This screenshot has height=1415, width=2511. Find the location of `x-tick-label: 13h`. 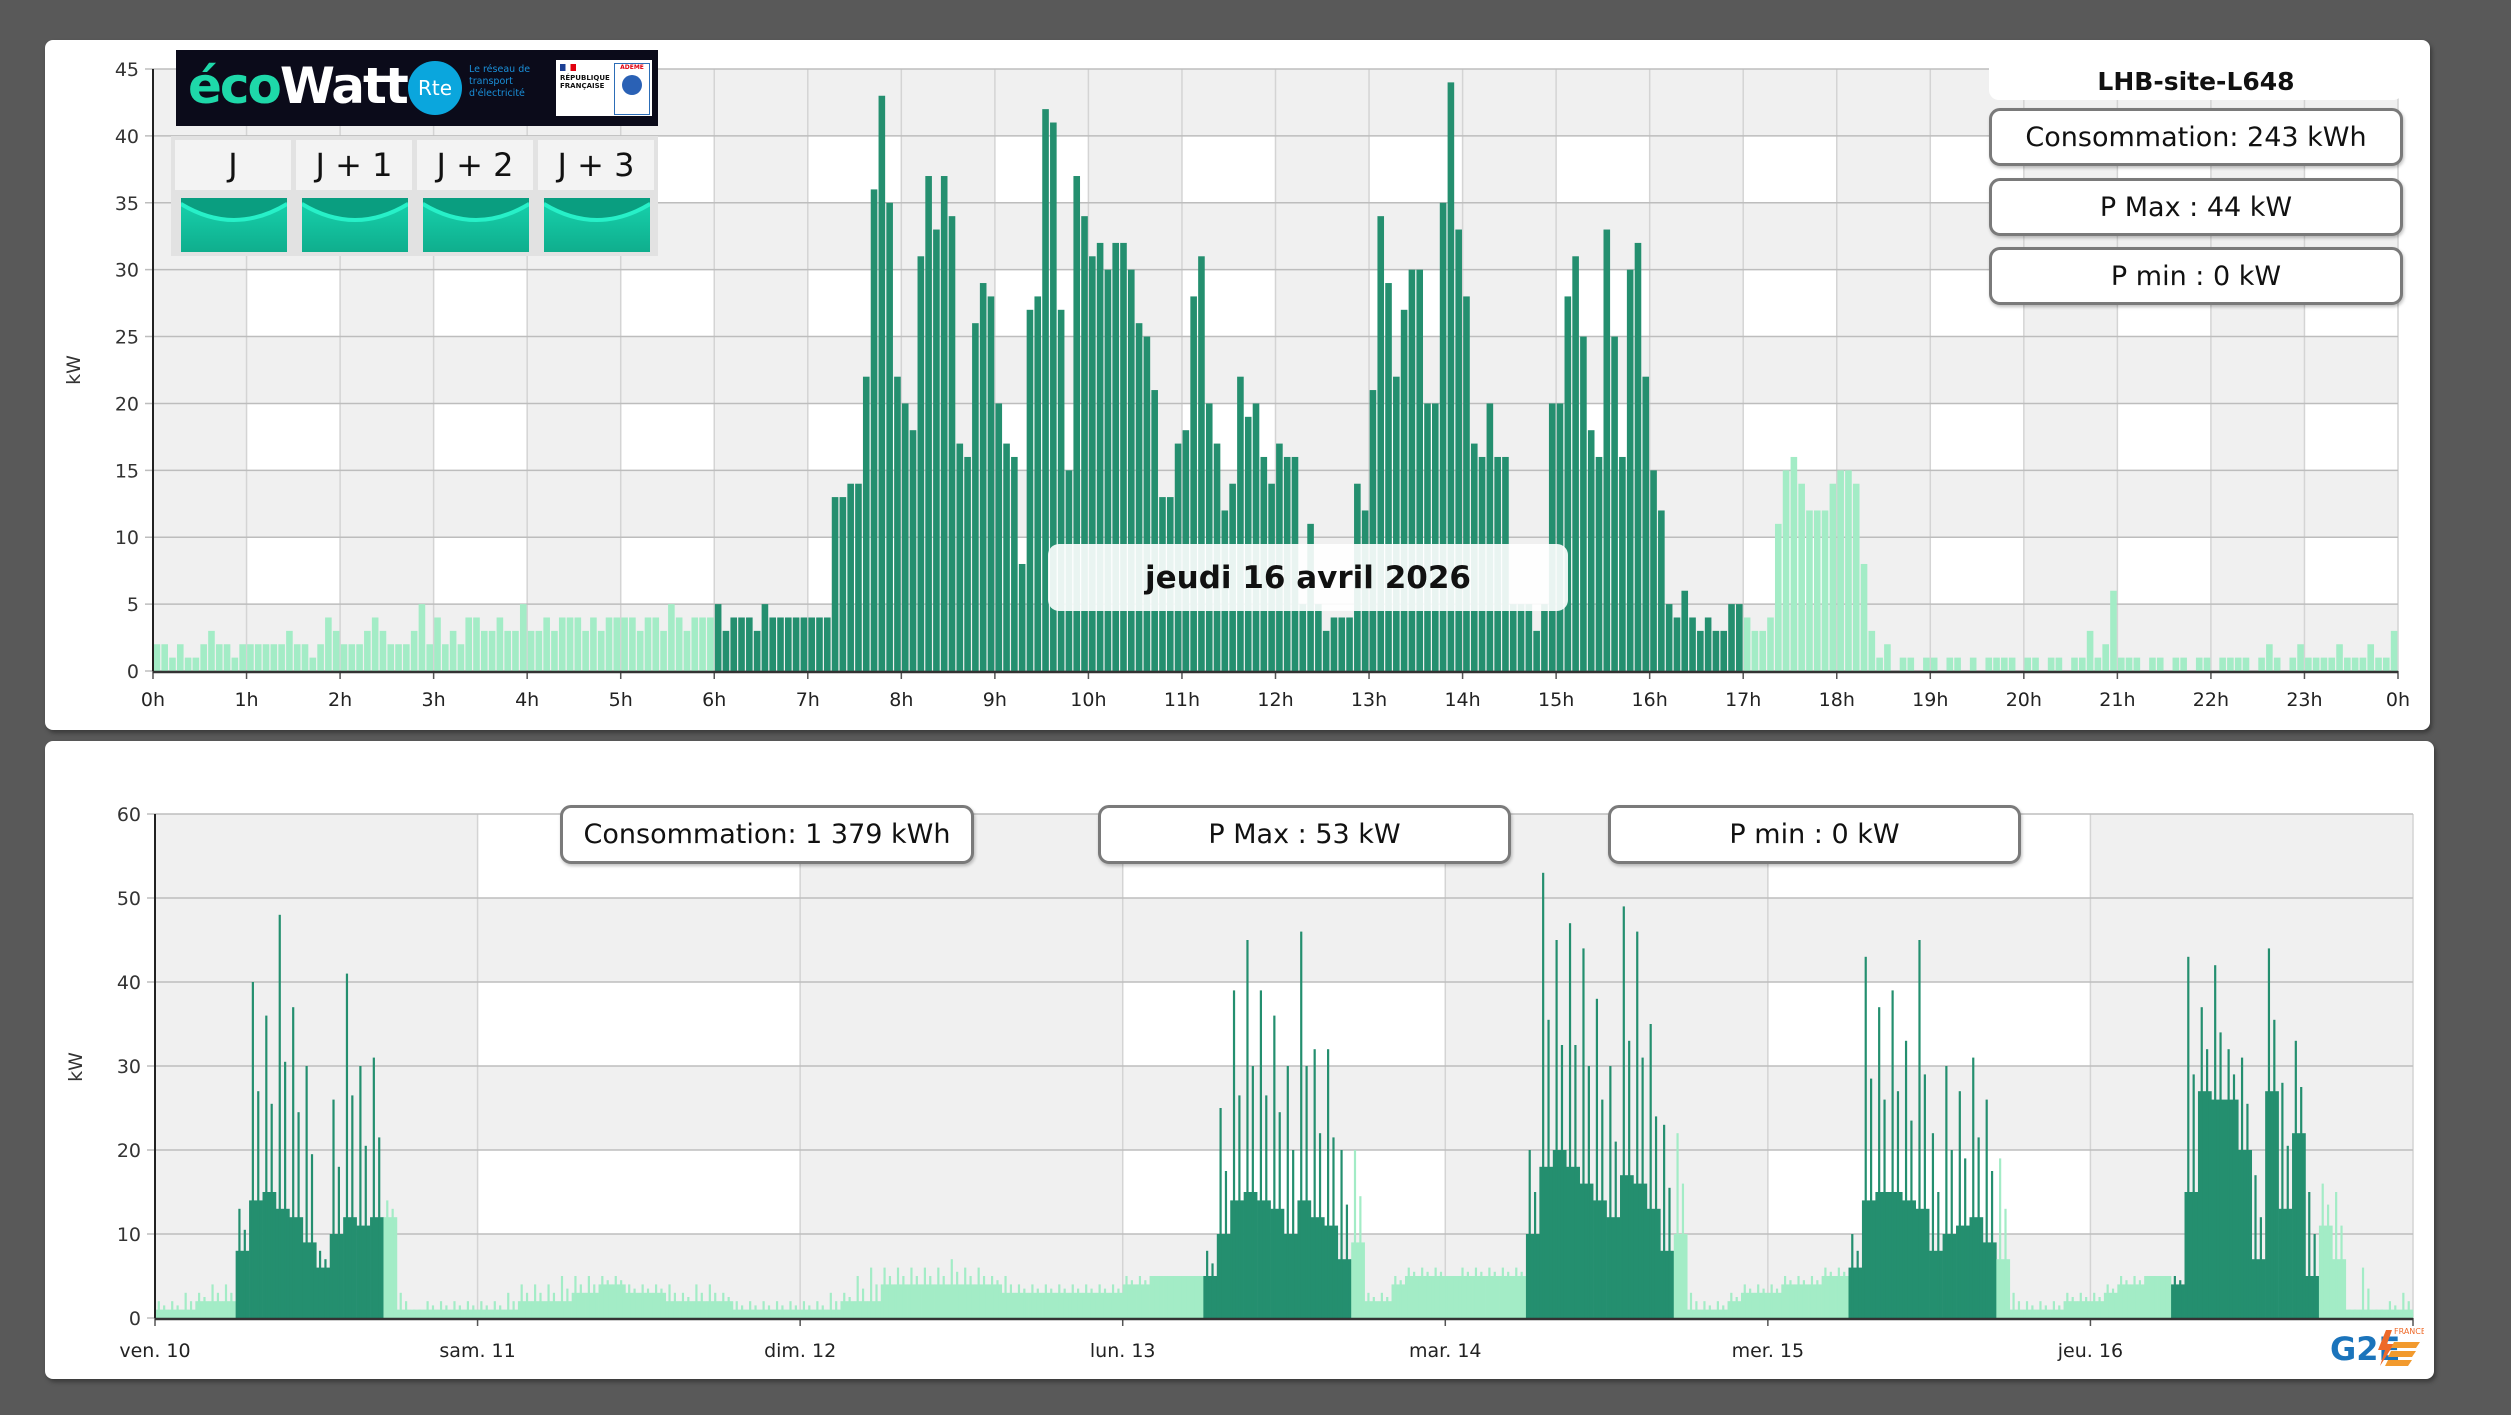

x-tick-label: 13h is located at coordinates (1369, 700).